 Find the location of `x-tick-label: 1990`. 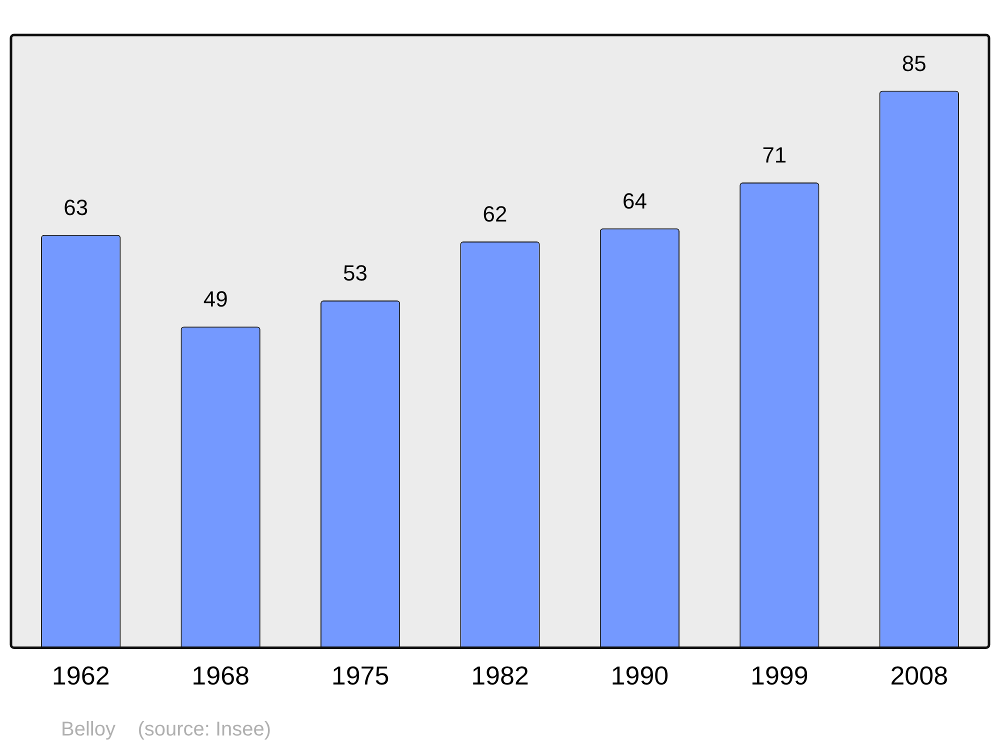

x-tick-label: 1990 is located at coordinates (639, 675).